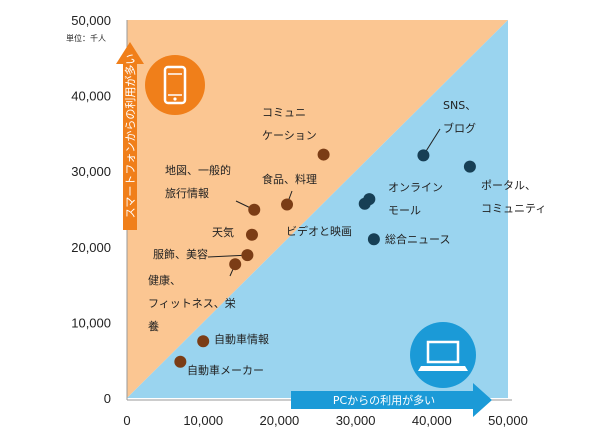  Describe the element at coordinates (192, 303) in the screenshot. I see `point-label: フィットネス、栄` at that location.